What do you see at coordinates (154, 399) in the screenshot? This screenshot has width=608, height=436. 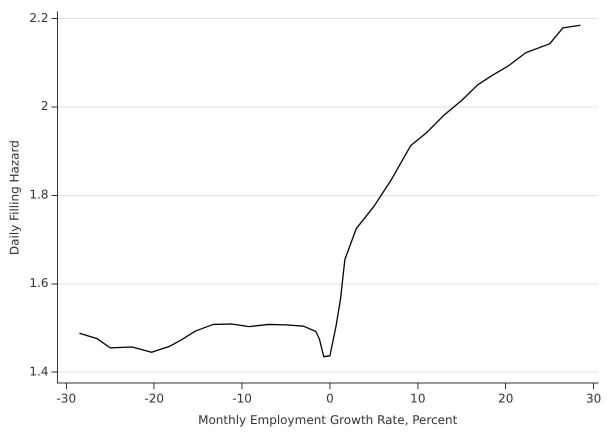 I see `x-tick-label: -20` at bounding box center [154, 399].